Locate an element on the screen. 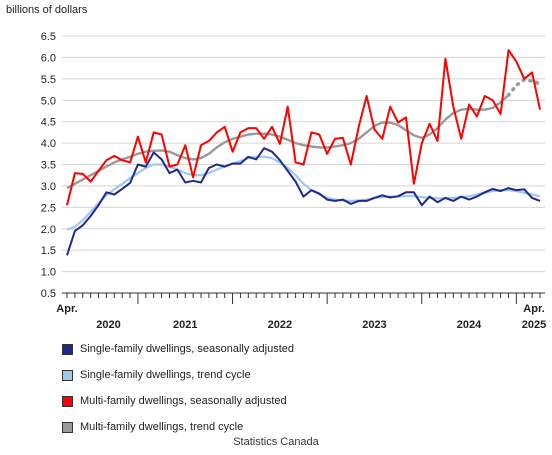 Image resolution: width=552 pixels, height=455 pixels. x-year-label: 2020 is located at coordinates (108, 324).